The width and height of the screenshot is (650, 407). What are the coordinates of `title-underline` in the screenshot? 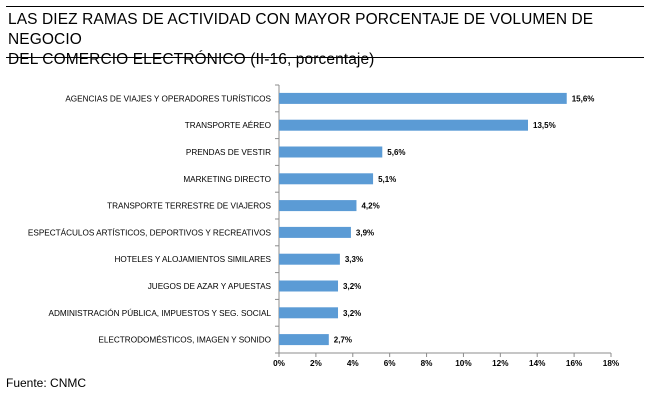 It's located at (325, 57).